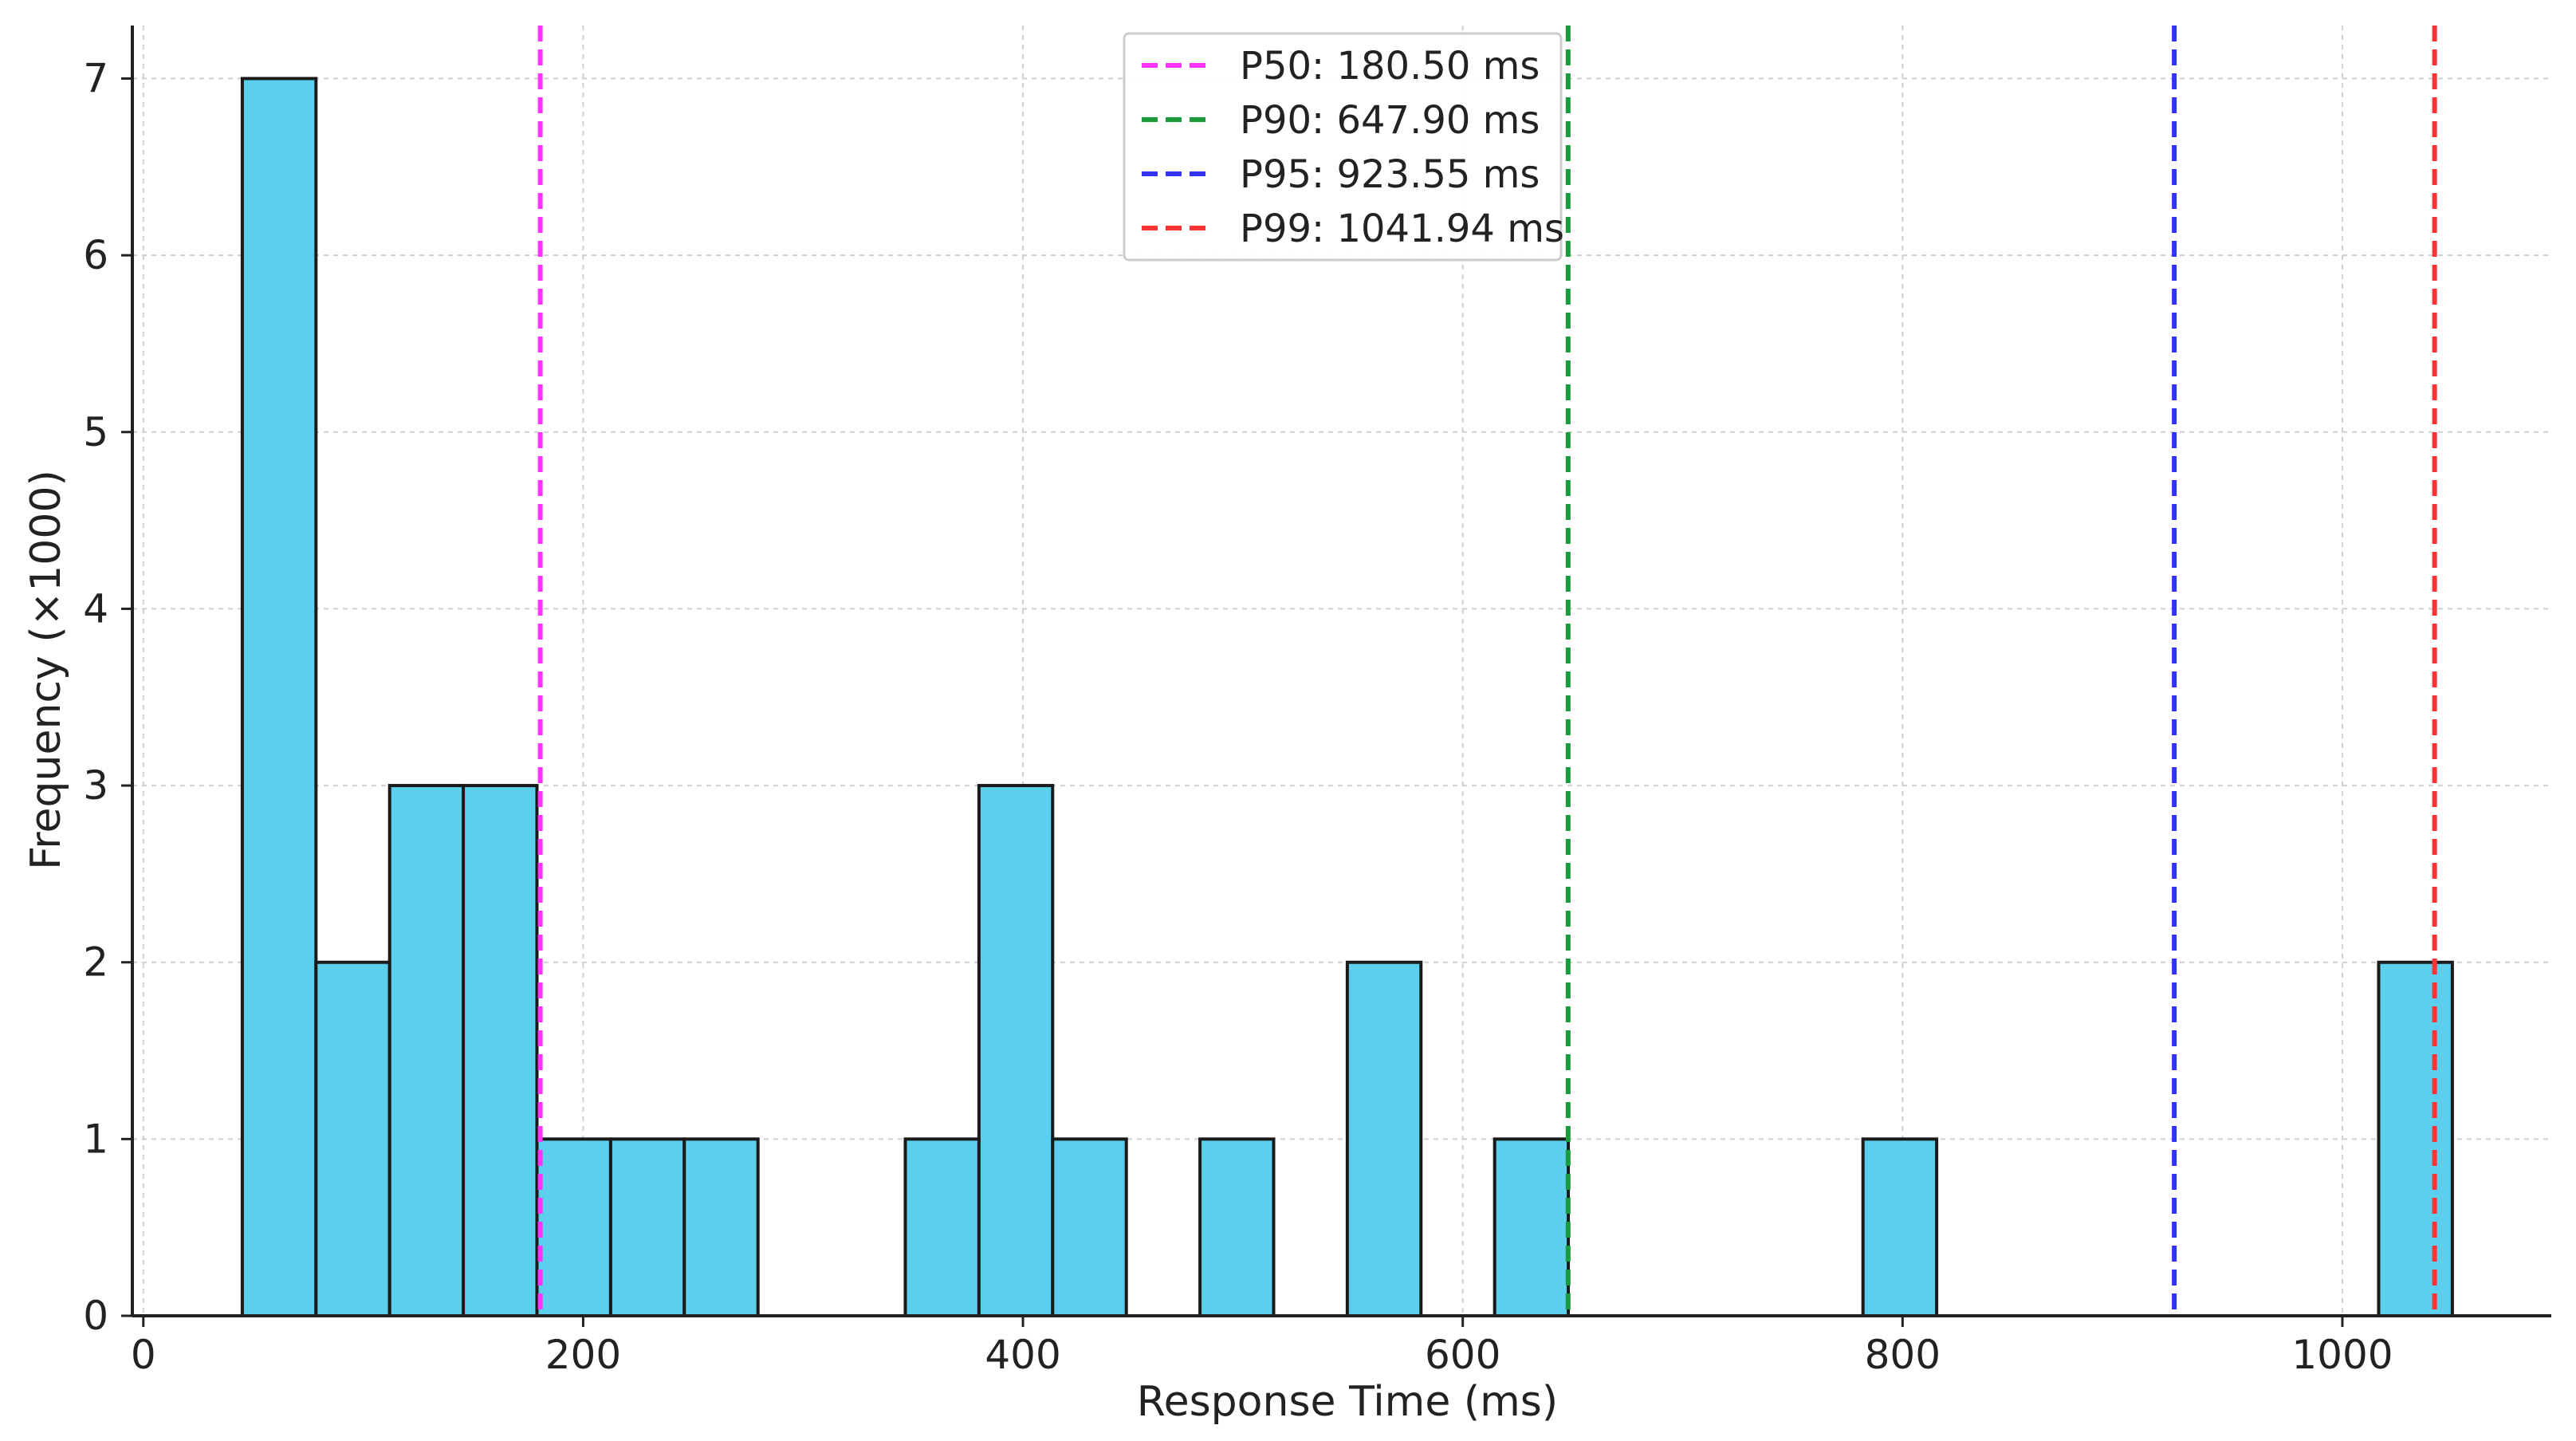 The width and height of the screenshot is (2576, 1441). What do you see at coordinates (96, 1139) in the screenshot?
I see `y-tick-label: 1` at bounding box center [96, 1139].